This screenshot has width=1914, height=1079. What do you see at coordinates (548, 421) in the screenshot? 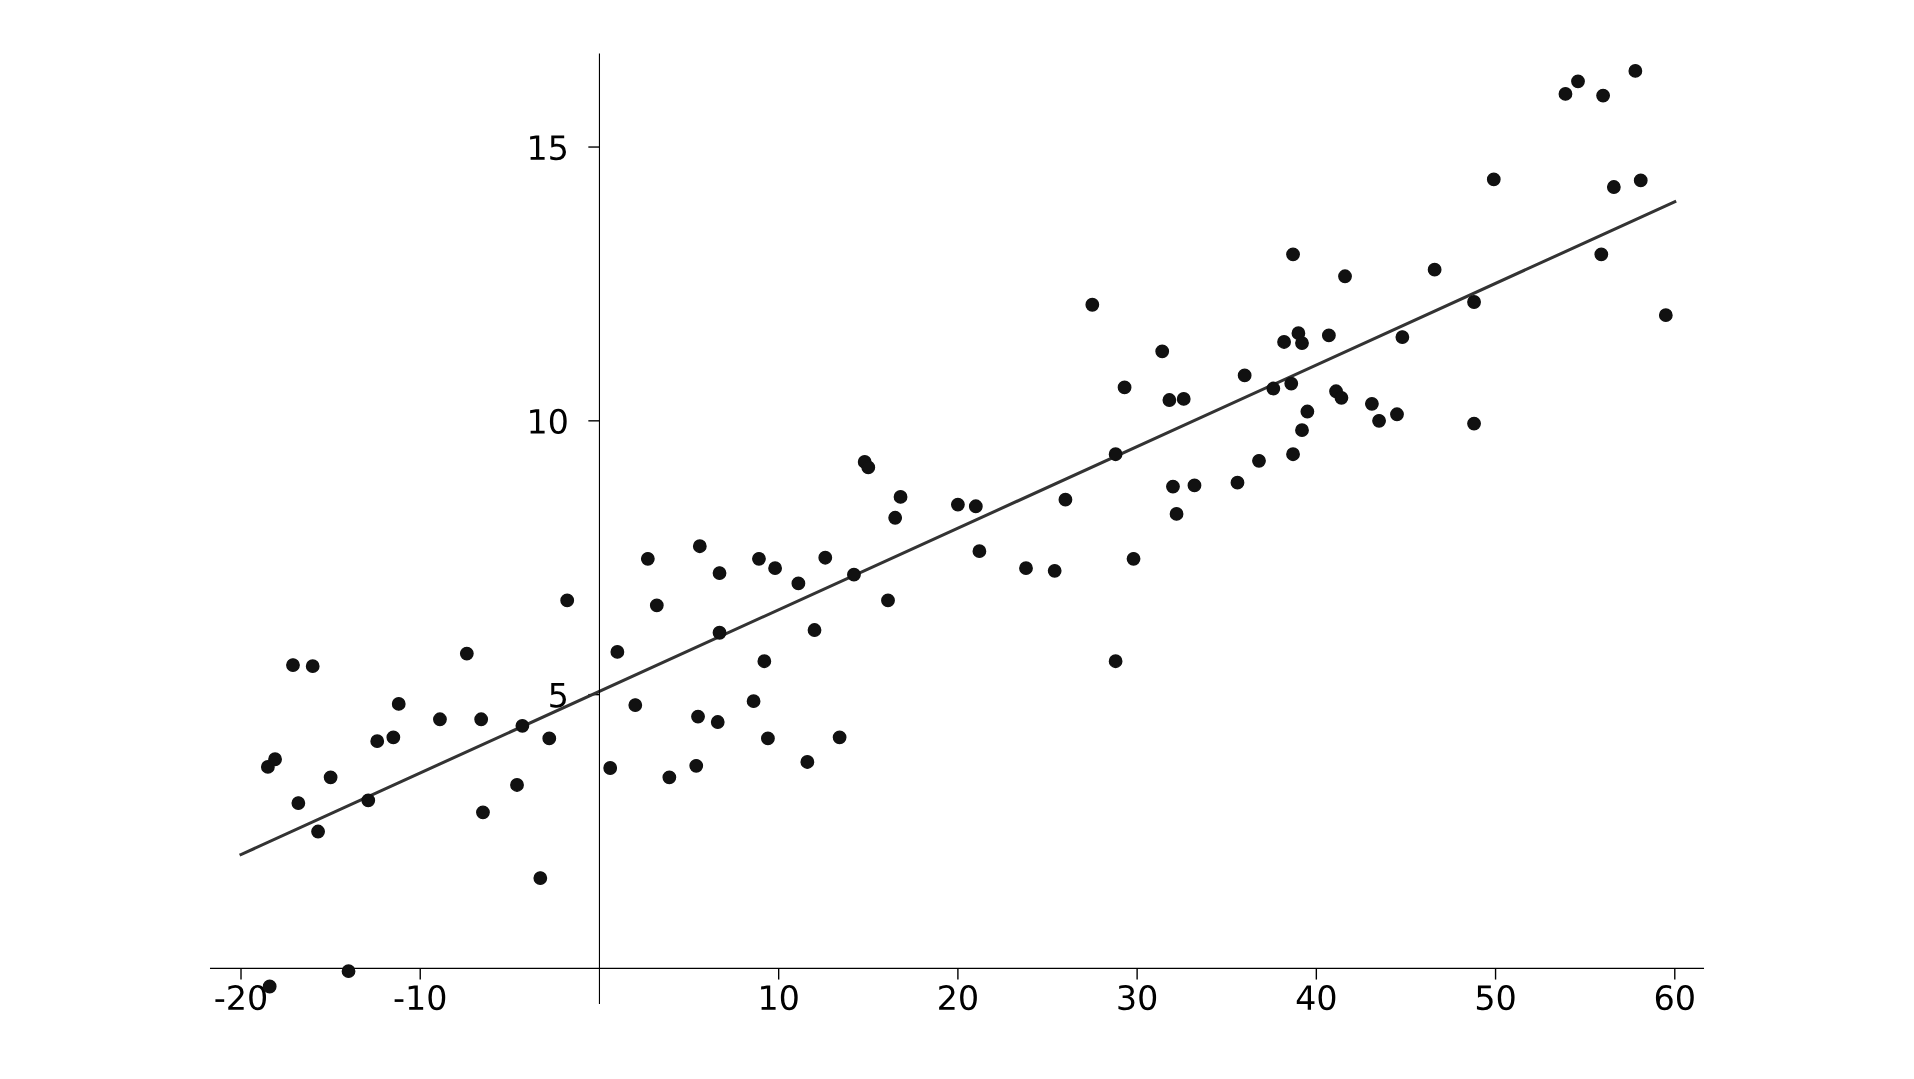
I see `y-tick-label: 10` at bounding box center [548, 421].